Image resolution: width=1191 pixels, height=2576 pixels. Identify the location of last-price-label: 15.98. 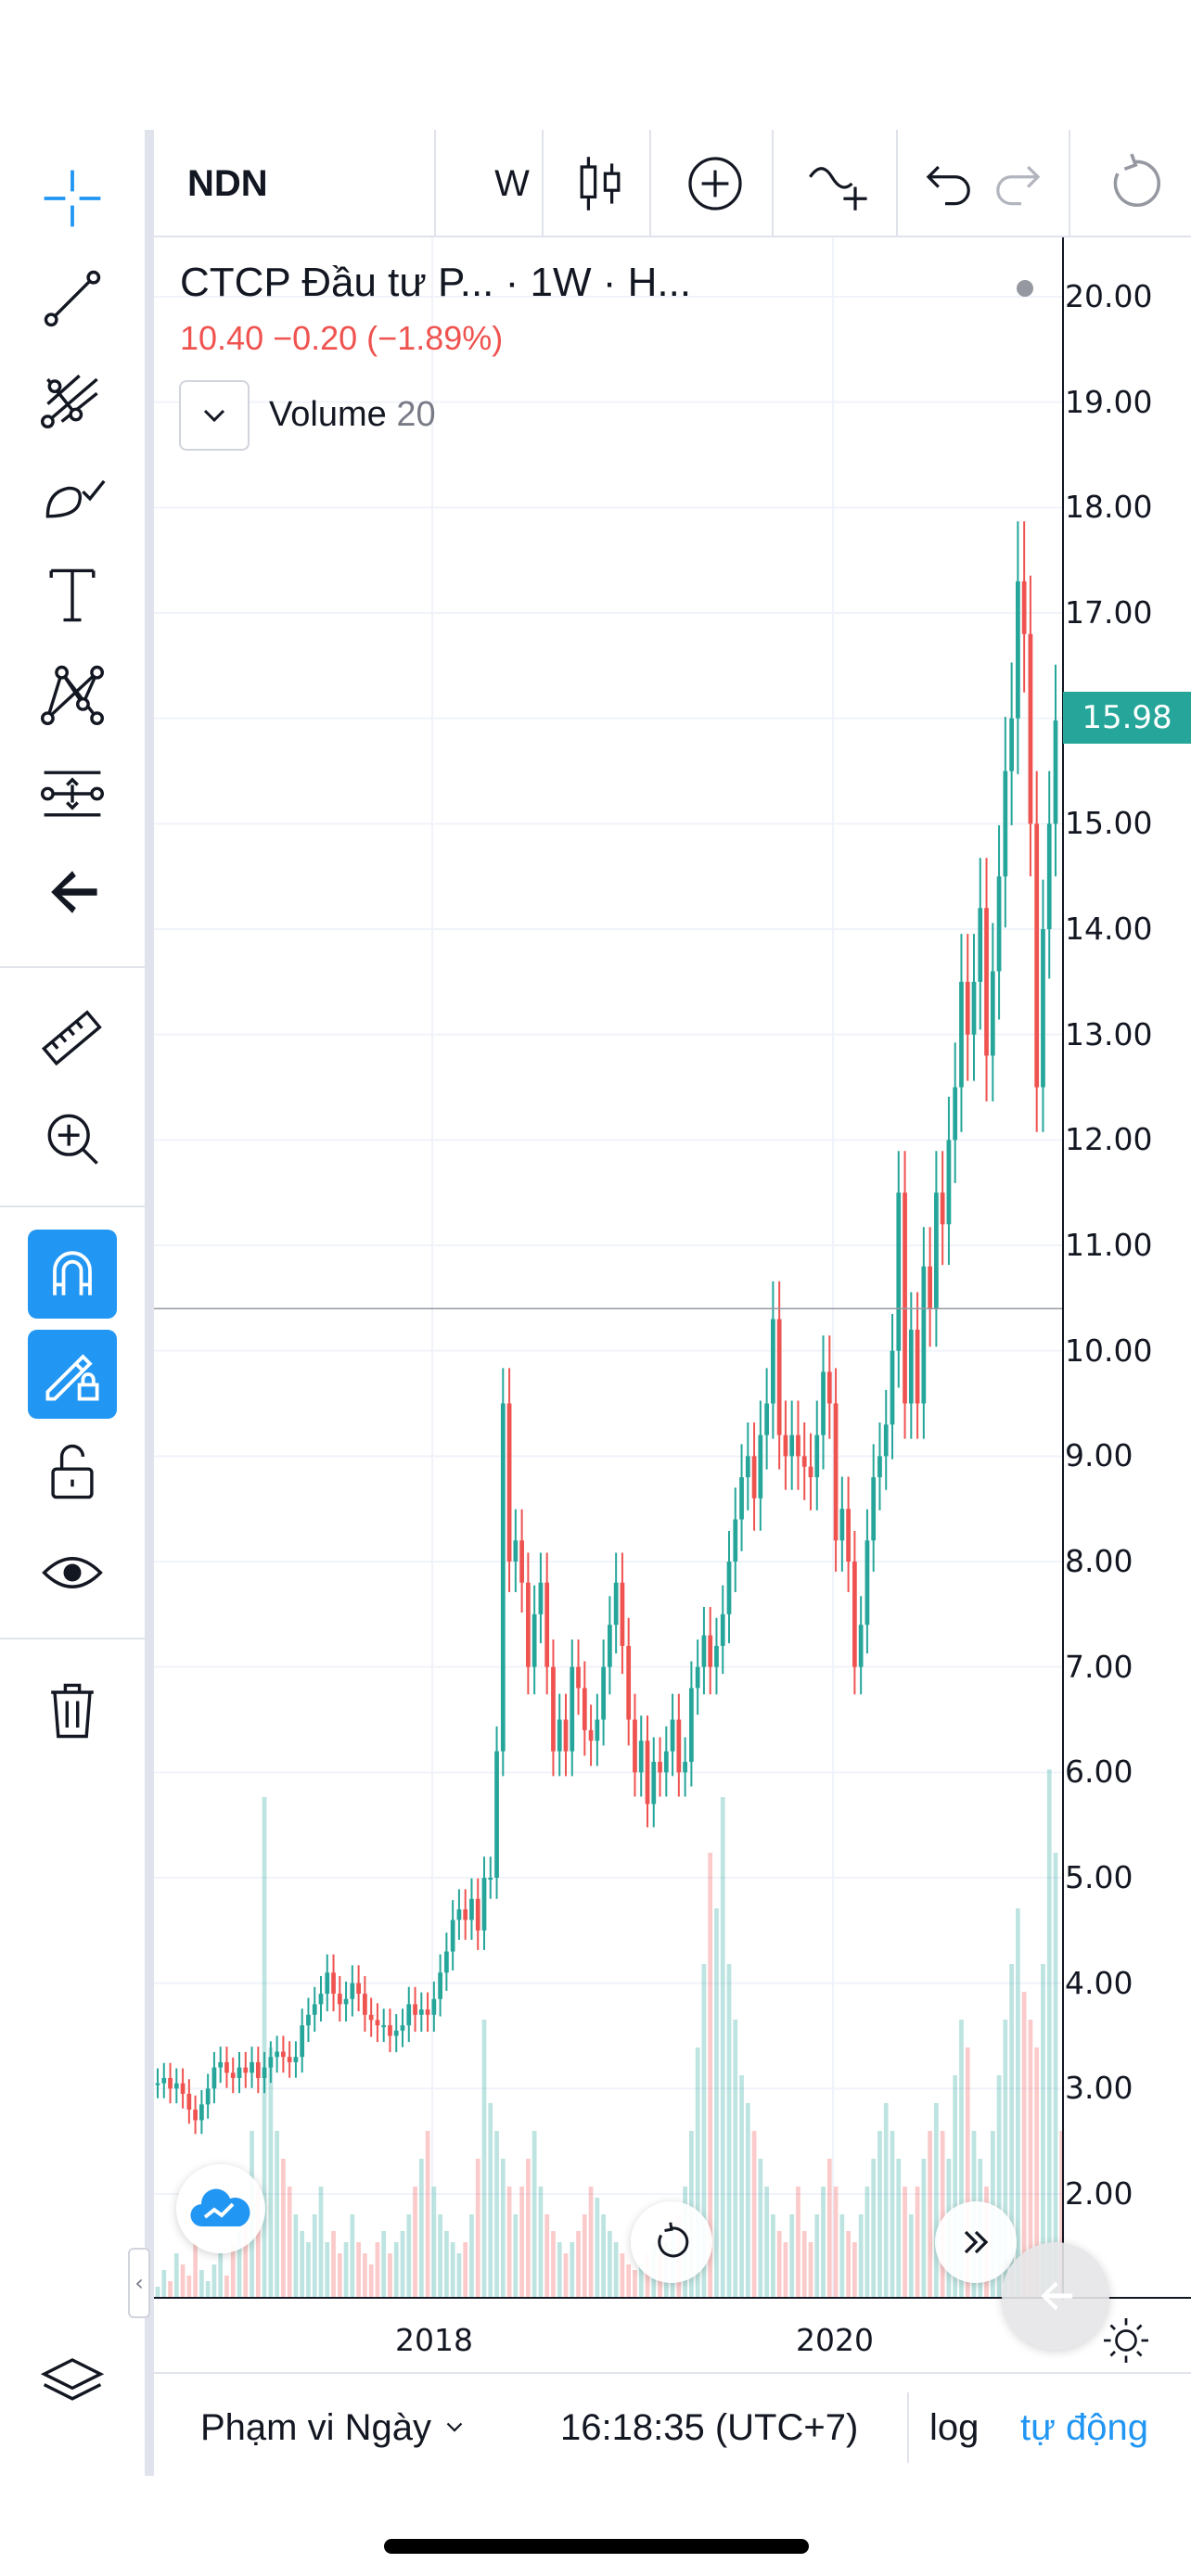
(1127, 718).